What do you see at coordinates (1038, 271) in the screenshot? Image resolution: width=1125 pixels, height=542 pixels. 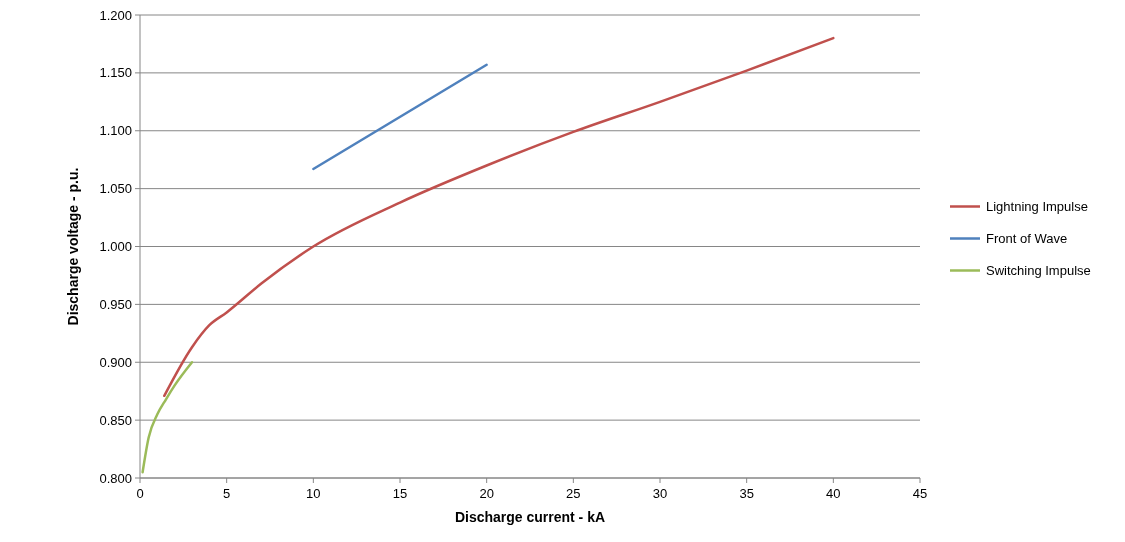 I see `legend-label: Switching Impulse` at bounding box center [1038, 271].